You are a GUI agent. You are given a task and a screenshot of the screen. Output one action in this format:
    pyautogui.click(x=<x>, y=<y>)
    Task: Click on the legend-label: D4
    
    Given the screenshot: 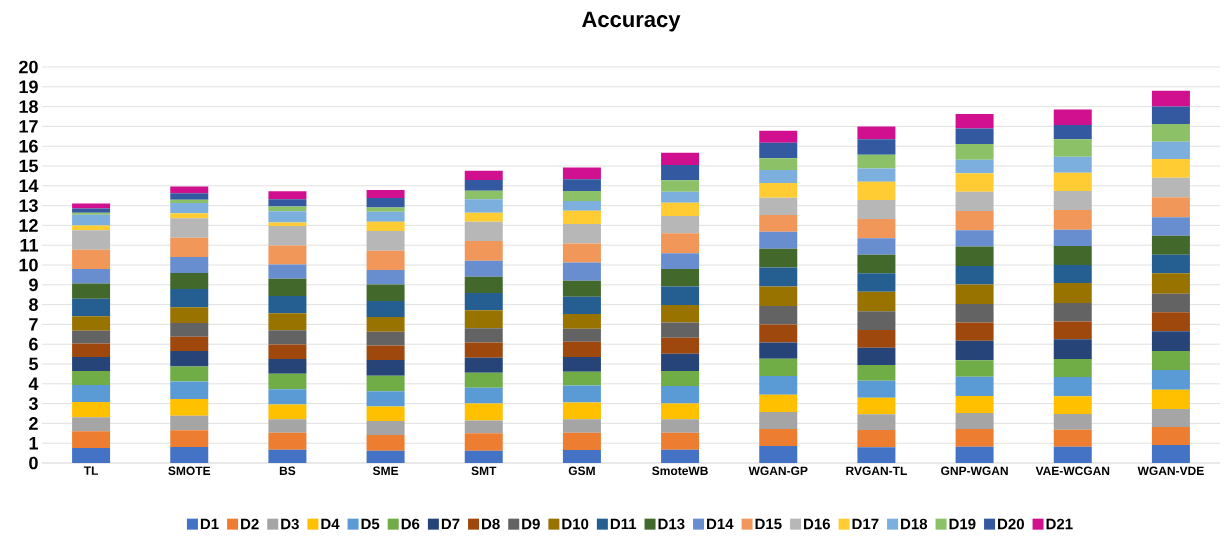 What is the action you would take?
    pyautogui.click(x=330, y=524)
    